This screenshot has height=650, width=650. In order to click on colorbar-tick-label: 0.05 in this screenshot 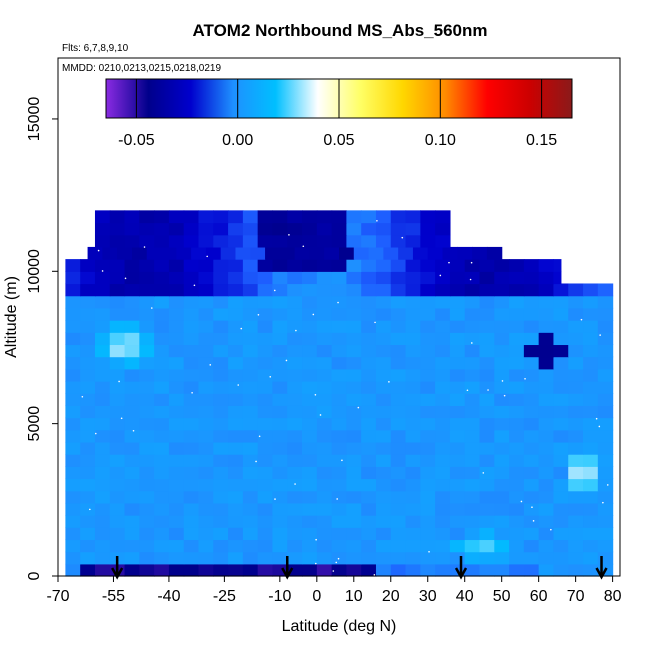, I will do `click(338, 140)`.